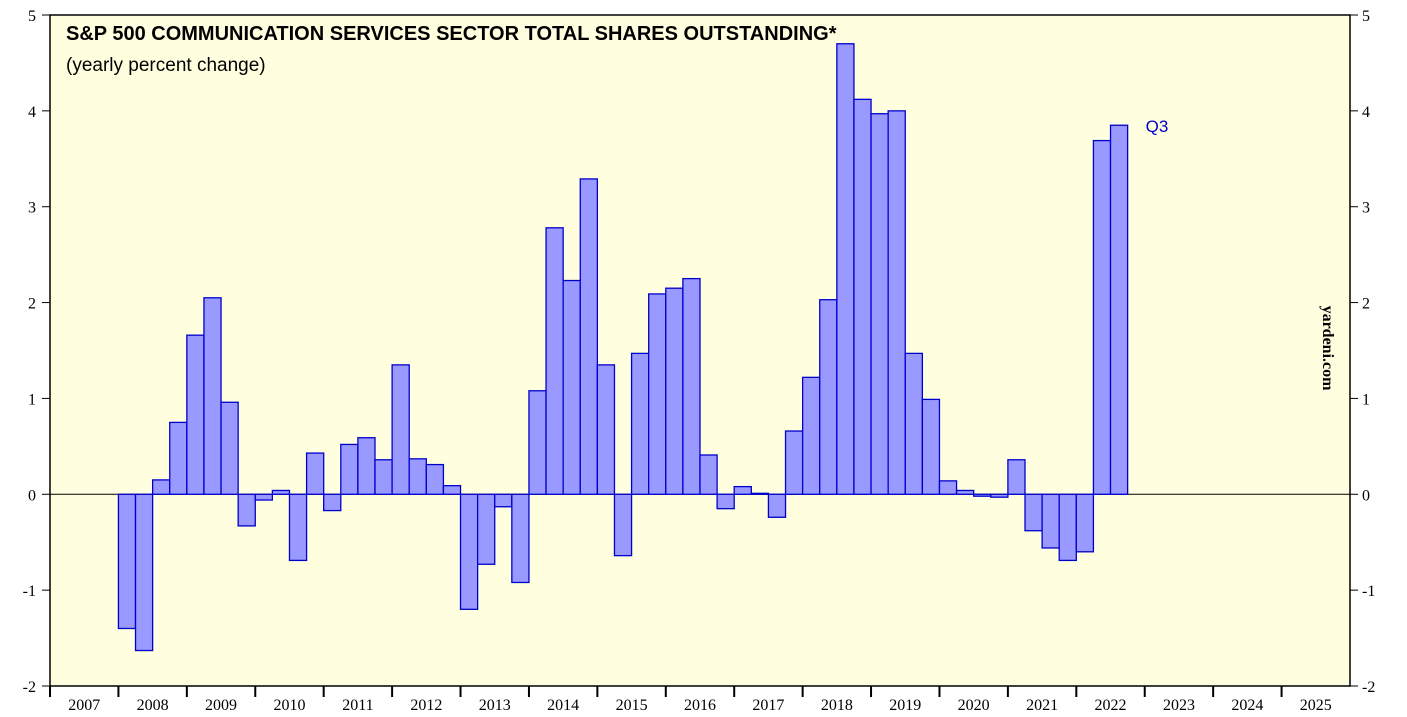 This screenshot has height=717, width=1407. What do you see at coordinates (768, 705) in the screenshot?
I see `x-tick-label: 2017` at bounding box center [768, 705].